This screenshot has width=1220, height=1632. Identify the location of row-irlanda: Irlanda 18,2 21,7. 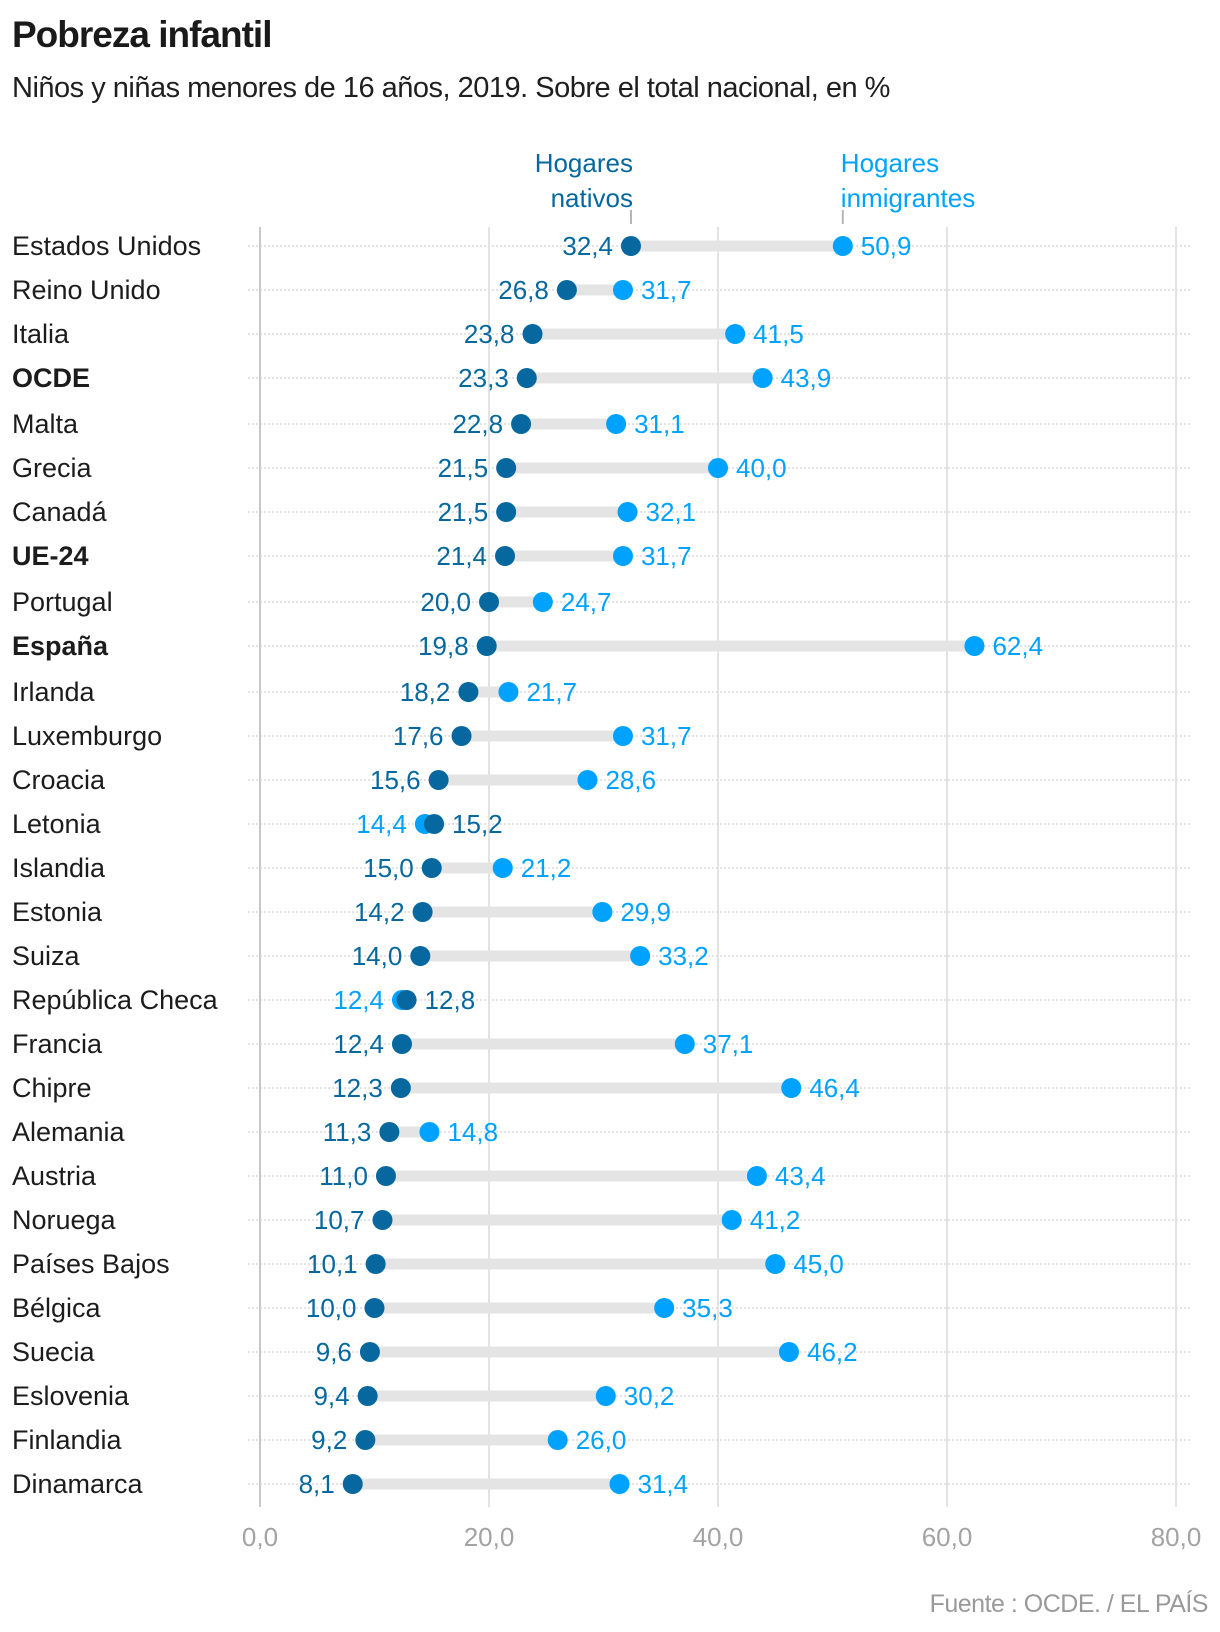
(294, 692).